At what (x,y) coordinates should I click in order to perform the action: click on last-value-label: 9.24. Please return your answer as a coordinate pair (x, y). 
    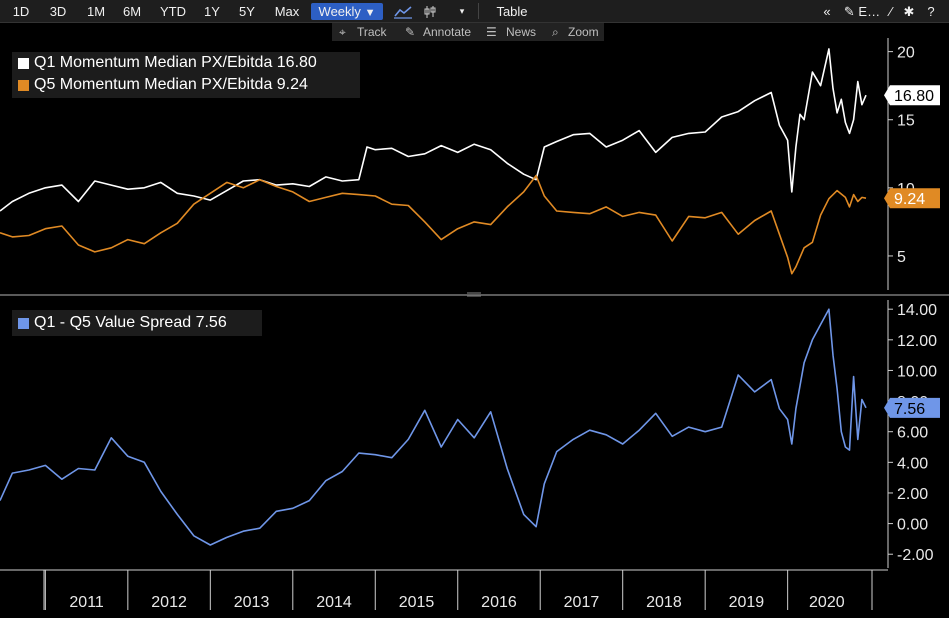
    Looking at the image, I should click on (909, 199).